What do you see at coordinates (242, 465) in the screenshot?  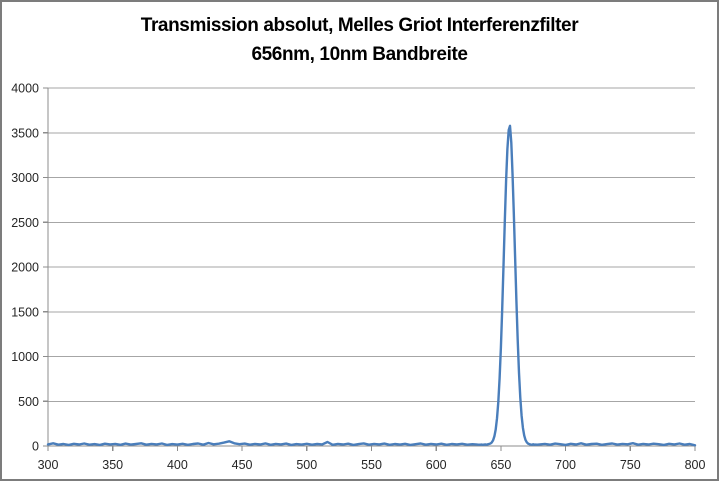 I see `x-tick-label: 450` at bounding box center [242, 465].